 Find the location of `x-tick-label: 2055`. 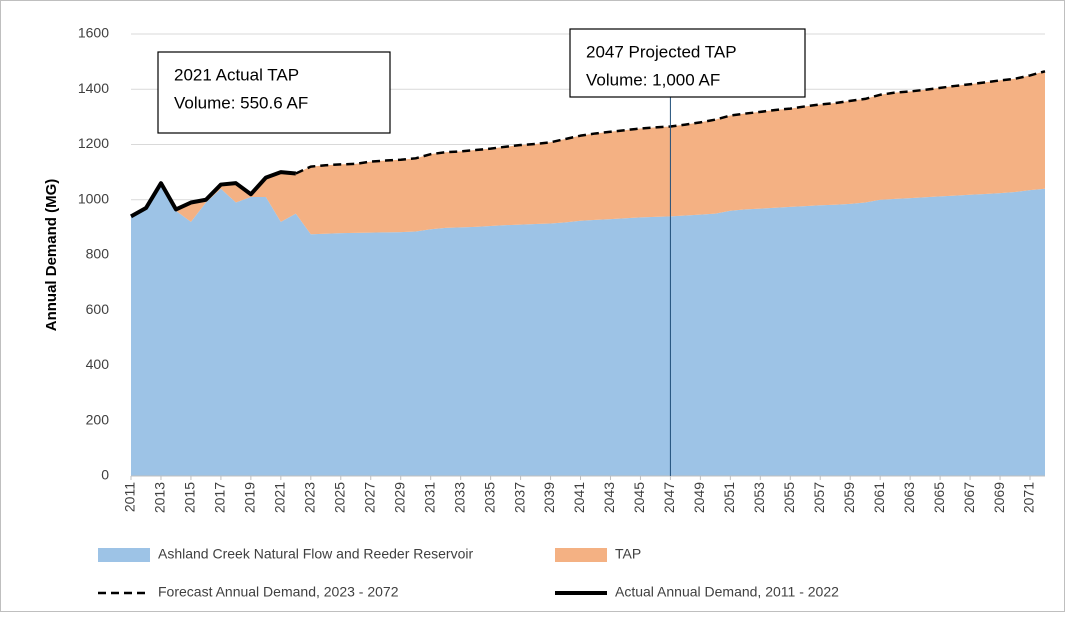

x-tick-label: 2055 is located at coordinates (789, 497).